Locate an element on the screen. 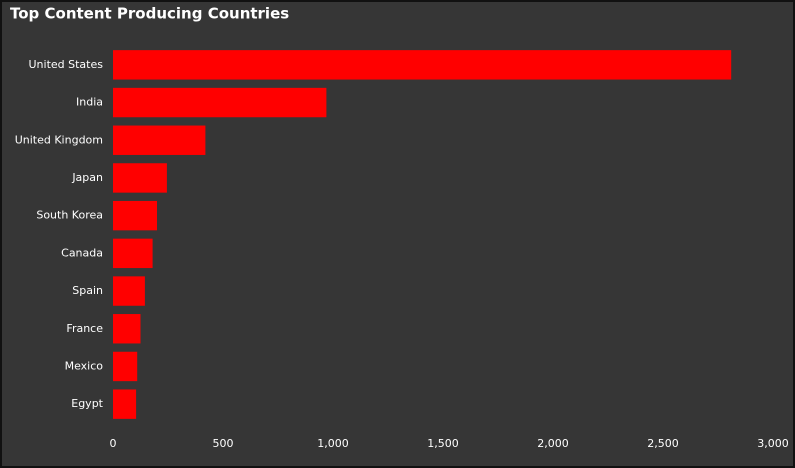 The image size is (795, 468). y-tick-label: United States is located at coordinates (66, 64).